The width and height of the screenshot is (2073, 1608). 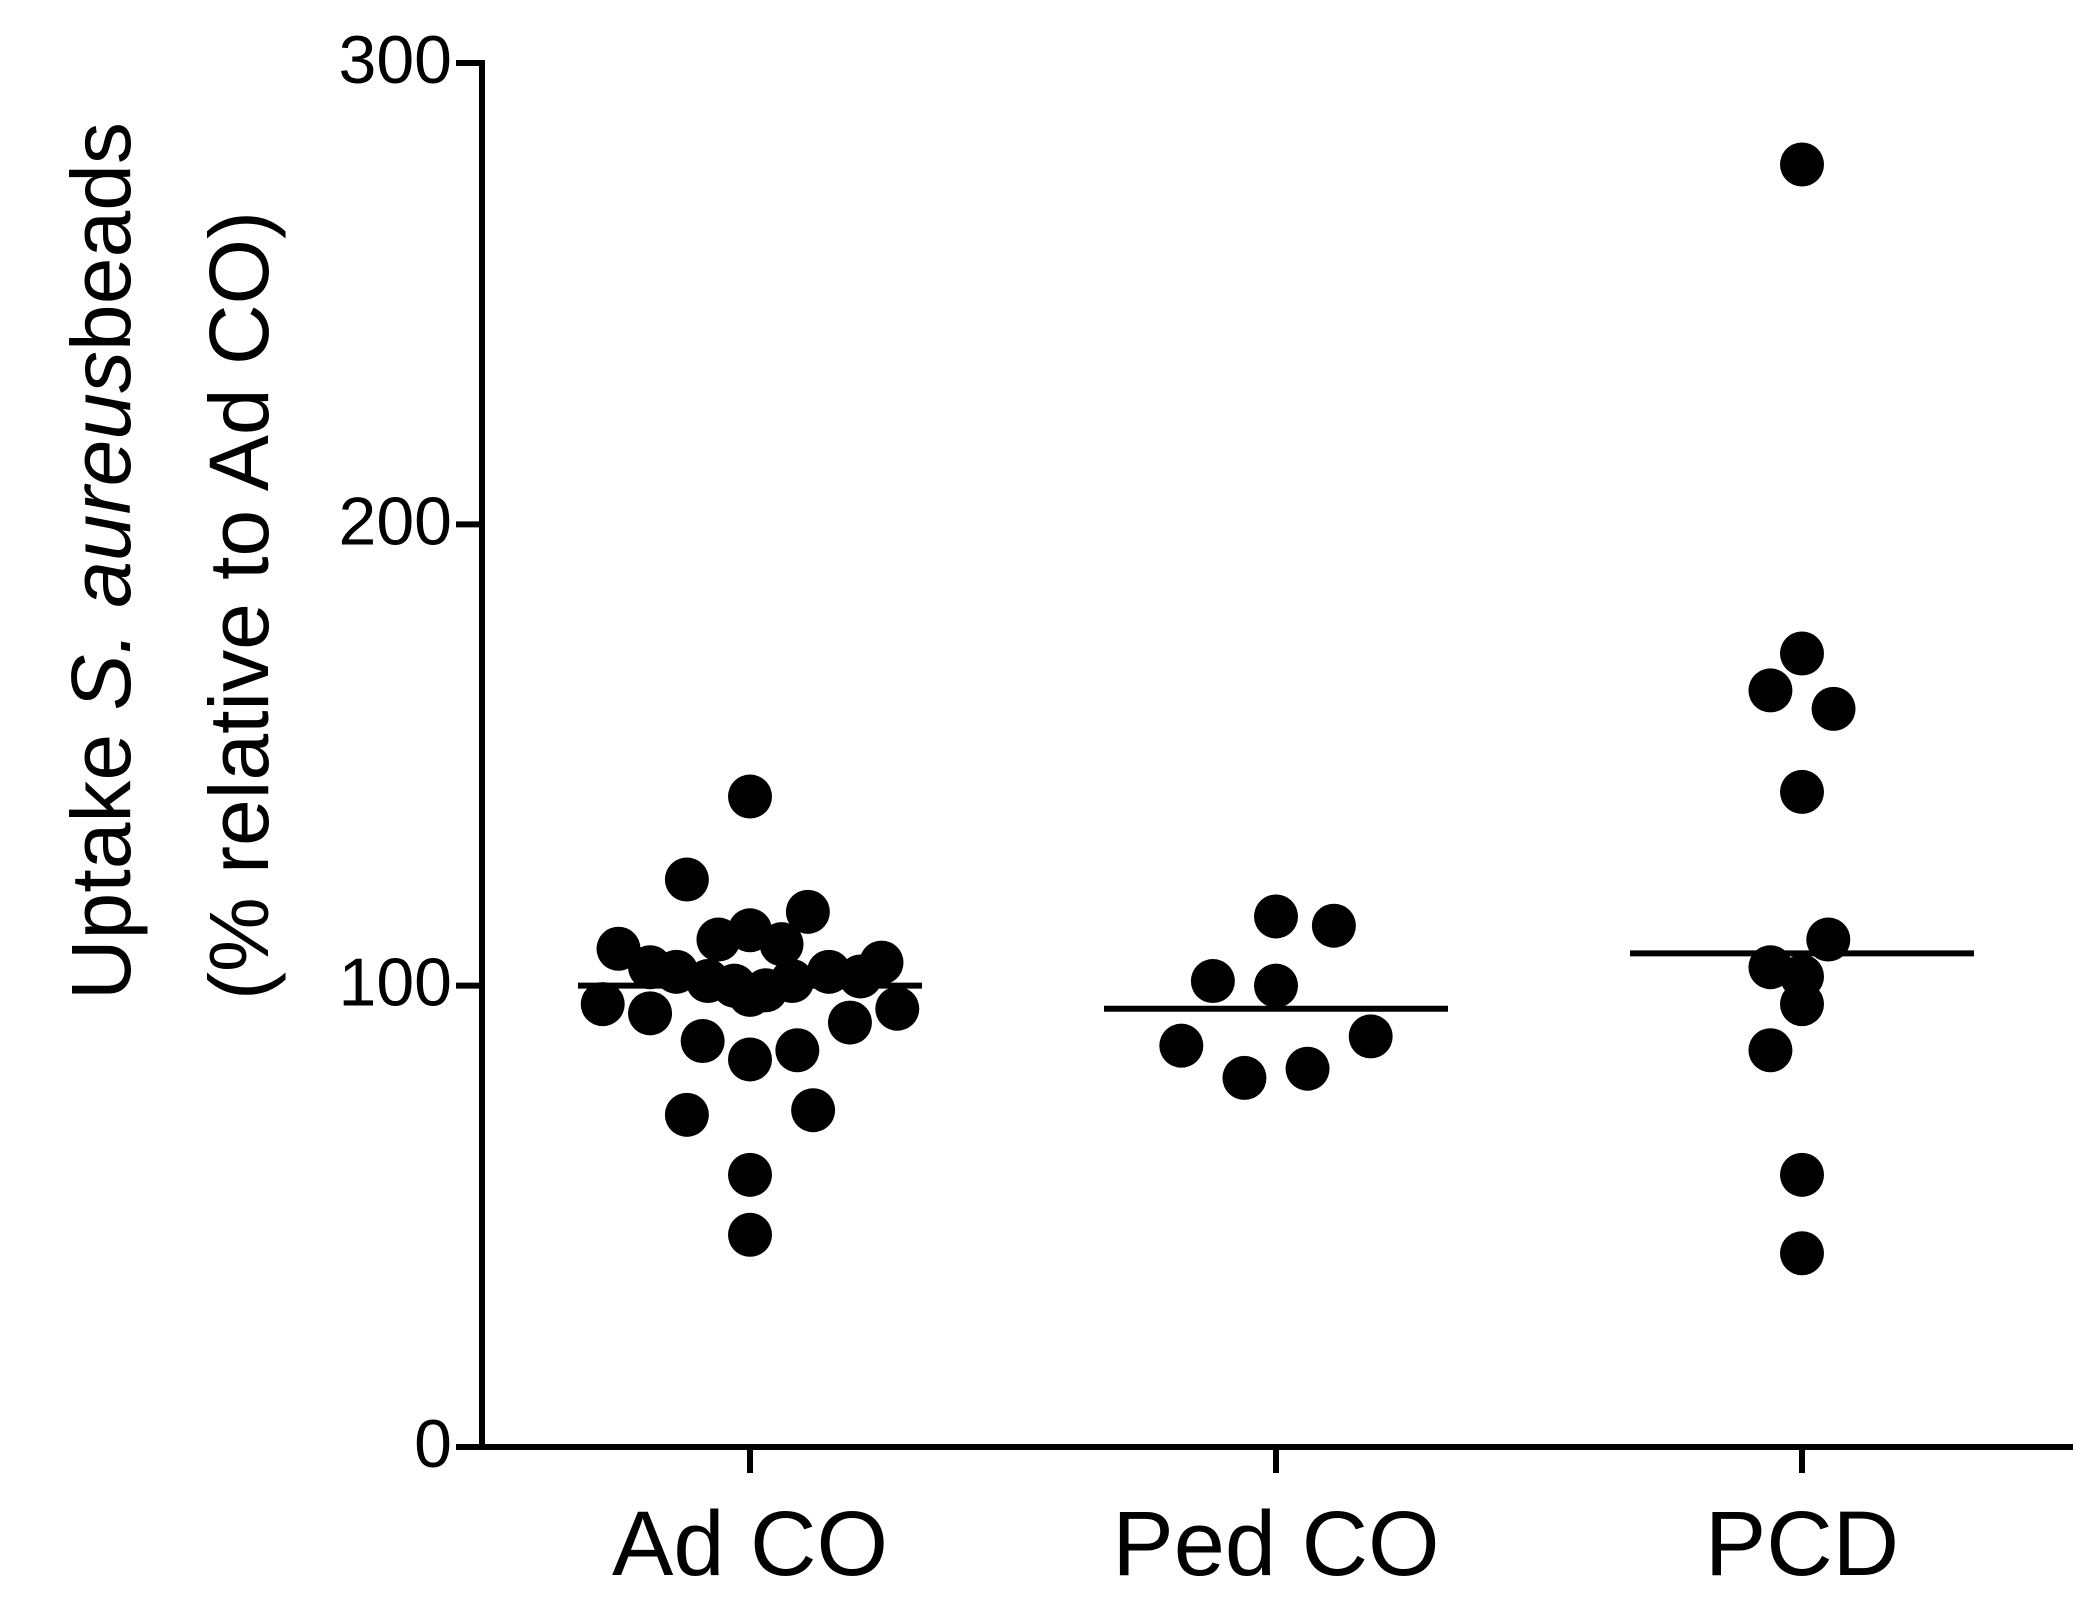 I want to click on x-axis-ticks: Ad CO Ped CO PCD, so click(x=1255, y=1521).